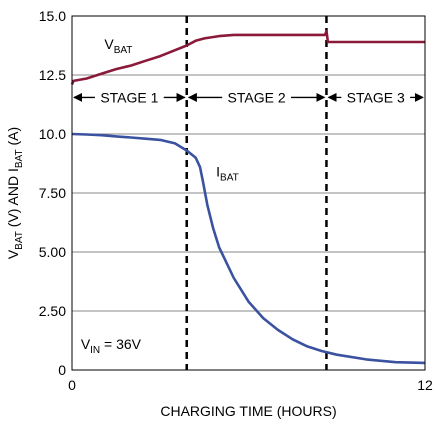 The height and width of the screenshot is (421, 433). Describe the element at coordinates (111, 346) in the screenshot. I see `vin-annotation: VIN = 36V` at that location.